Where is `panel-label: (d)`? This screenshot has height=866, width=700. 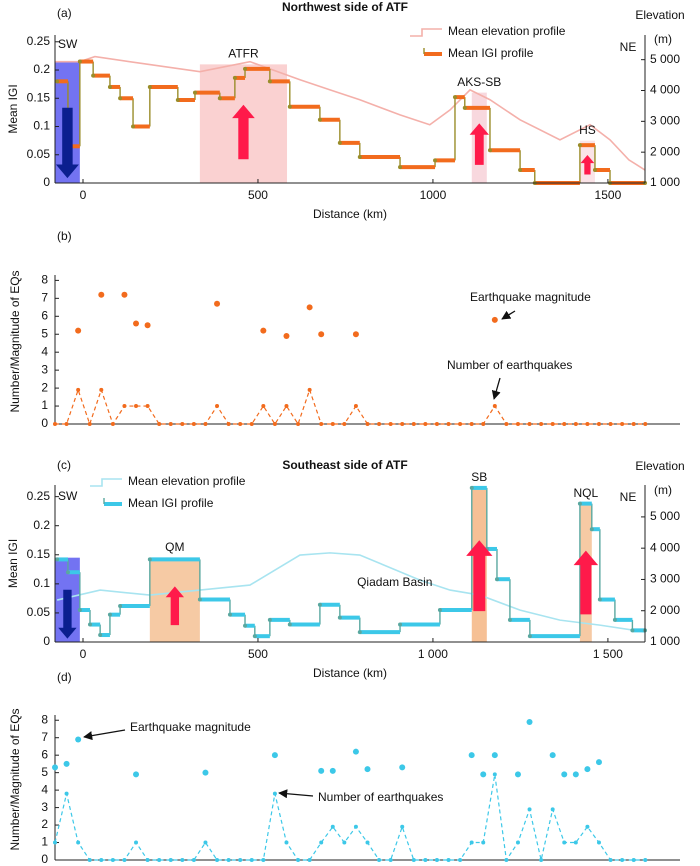 panel-label: (d) is located at coordinates (64, 677).